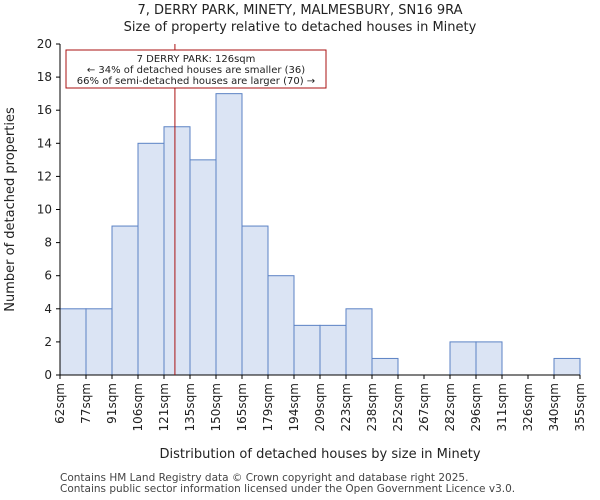 Image resolution: width=600 pixels, height=500 pixels. Describe the element at coordinates (242, 407) in the screenshot. I see `x-tick-label-165sqm: 165sqm` at that location.